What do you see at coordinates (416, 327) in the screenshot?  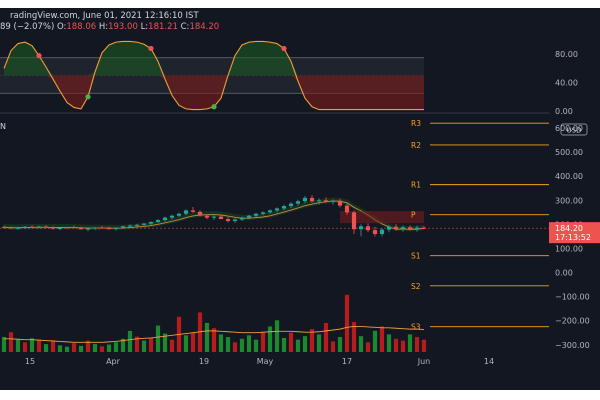 I see `pivot-label-s3: S3` at bounding box center [416, 327].